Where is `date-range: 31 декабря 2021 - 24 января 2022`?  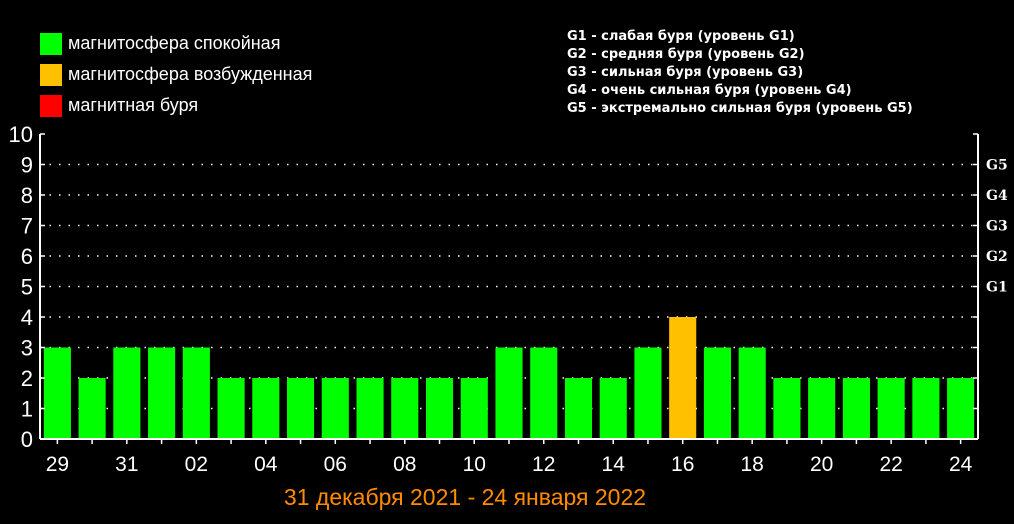
date-range: 31 декабря 2021 - 24 января 2022 is located at coordinates (465, 497).